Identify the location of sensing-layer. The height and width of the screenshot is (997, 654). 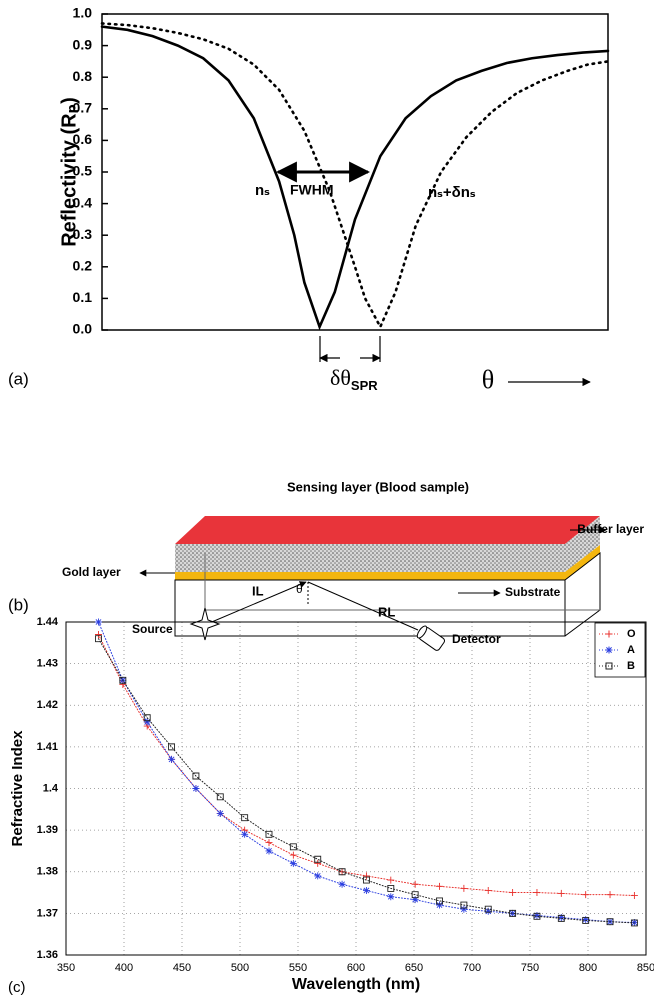
(387, 530).